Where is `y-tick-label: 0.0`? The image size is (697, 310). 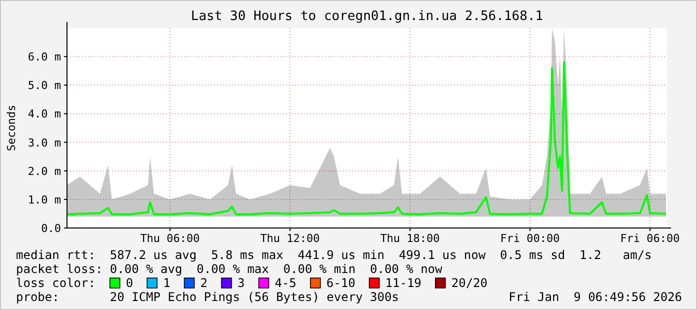
y-tick-label: 0.0 is located at coordinates (51, 228).